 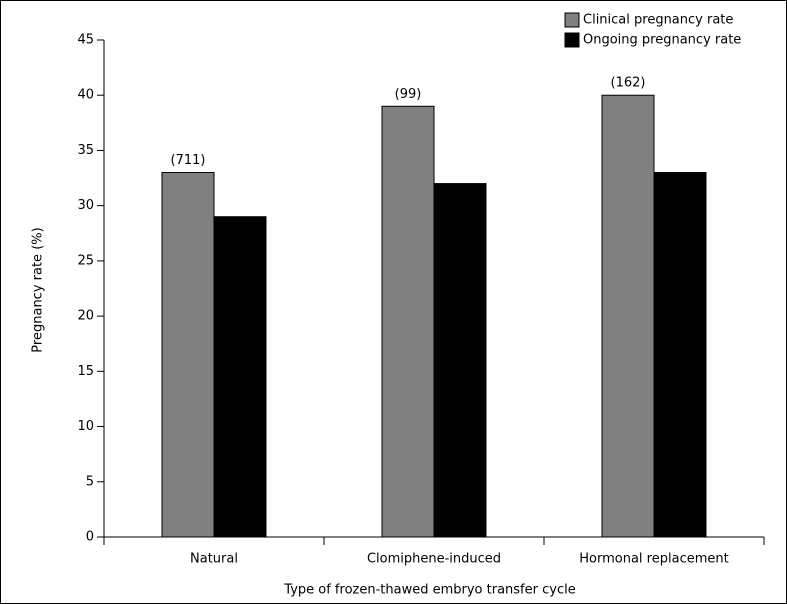 What do you see at coordinates (214, 559) in the screenshot?
I see `x-tick-label: Natural` at bounding box center [214, 559].